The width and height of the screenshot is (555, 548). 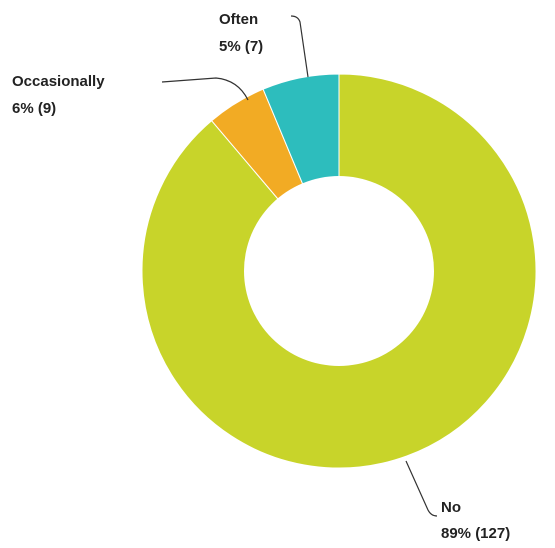 What do you see at coordinates (421, 488) in the screenshot?
I see `leader-line-no` at bounding box center [421, 488].